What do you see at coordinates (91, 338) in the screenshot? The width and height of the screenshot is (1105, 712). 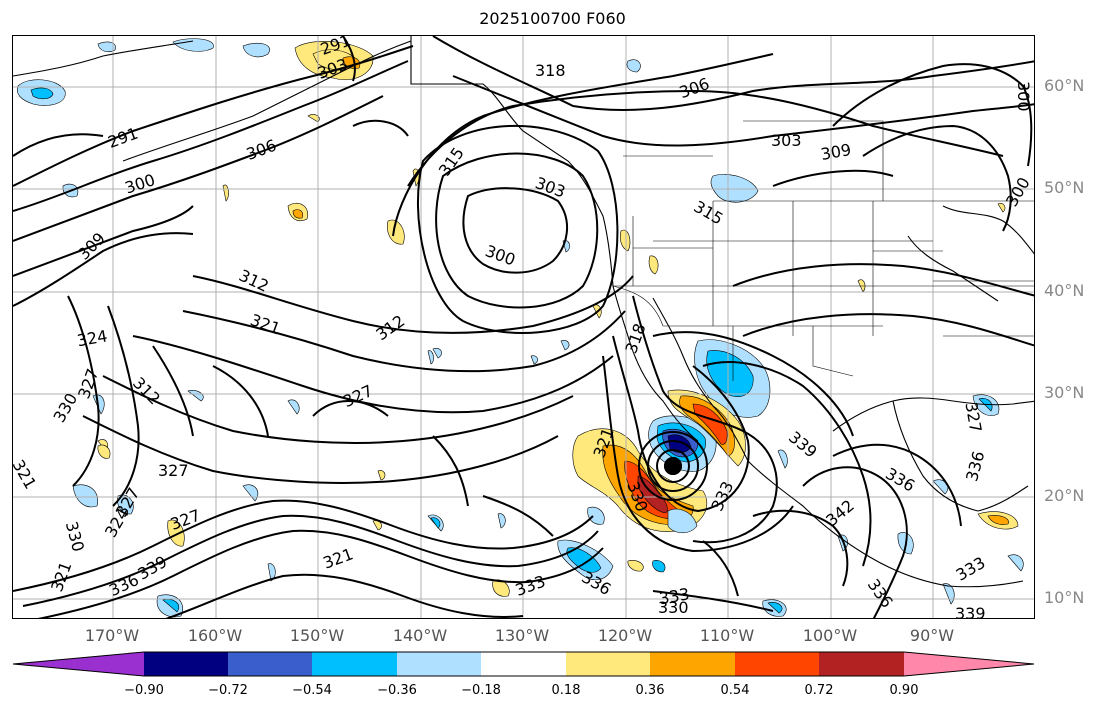 I see `contour-label: 324` at bounding box center [91, 338].